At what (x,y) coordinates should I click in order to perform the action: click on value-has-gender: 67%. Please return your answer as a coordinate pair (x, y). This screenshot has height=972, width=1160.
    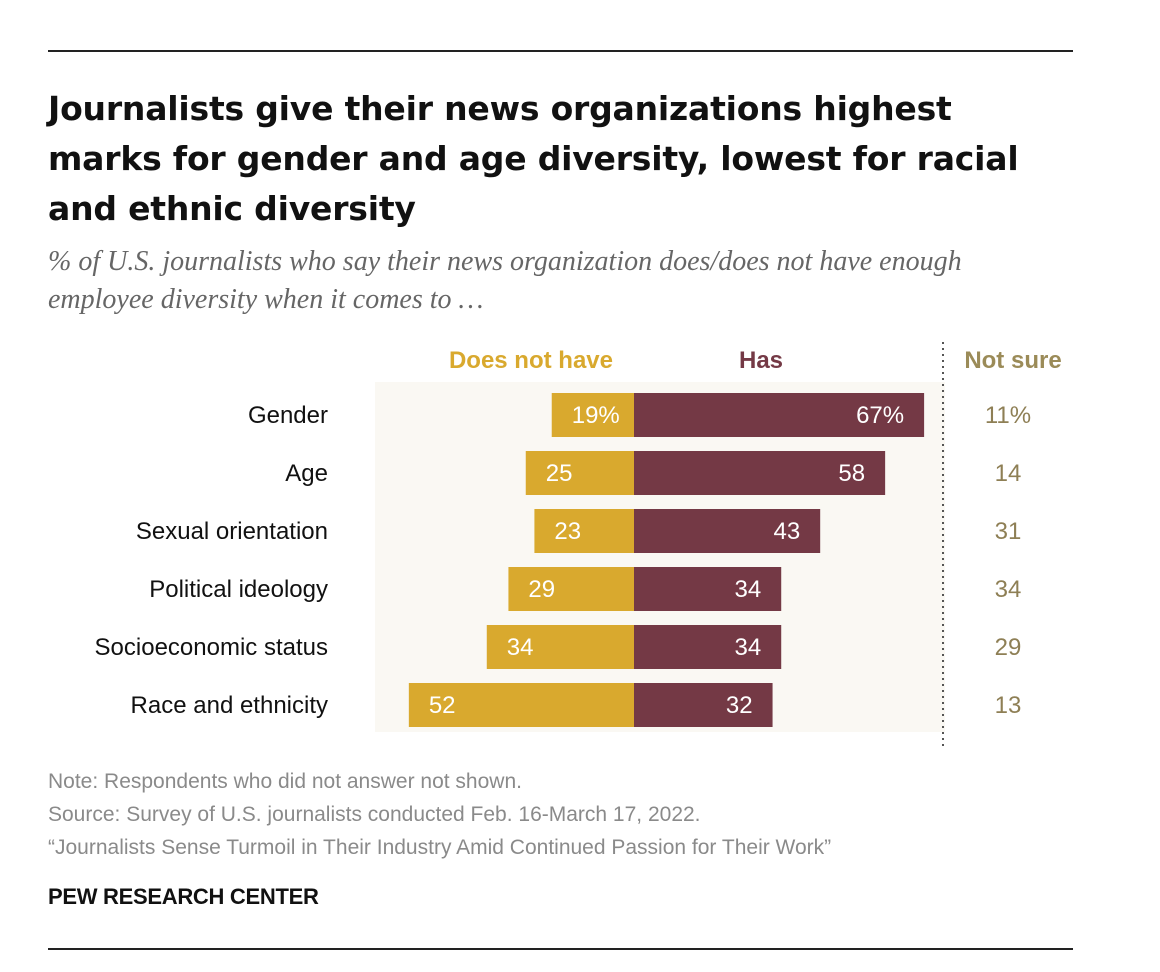
    Looking at the image, I should click on (880, 415).